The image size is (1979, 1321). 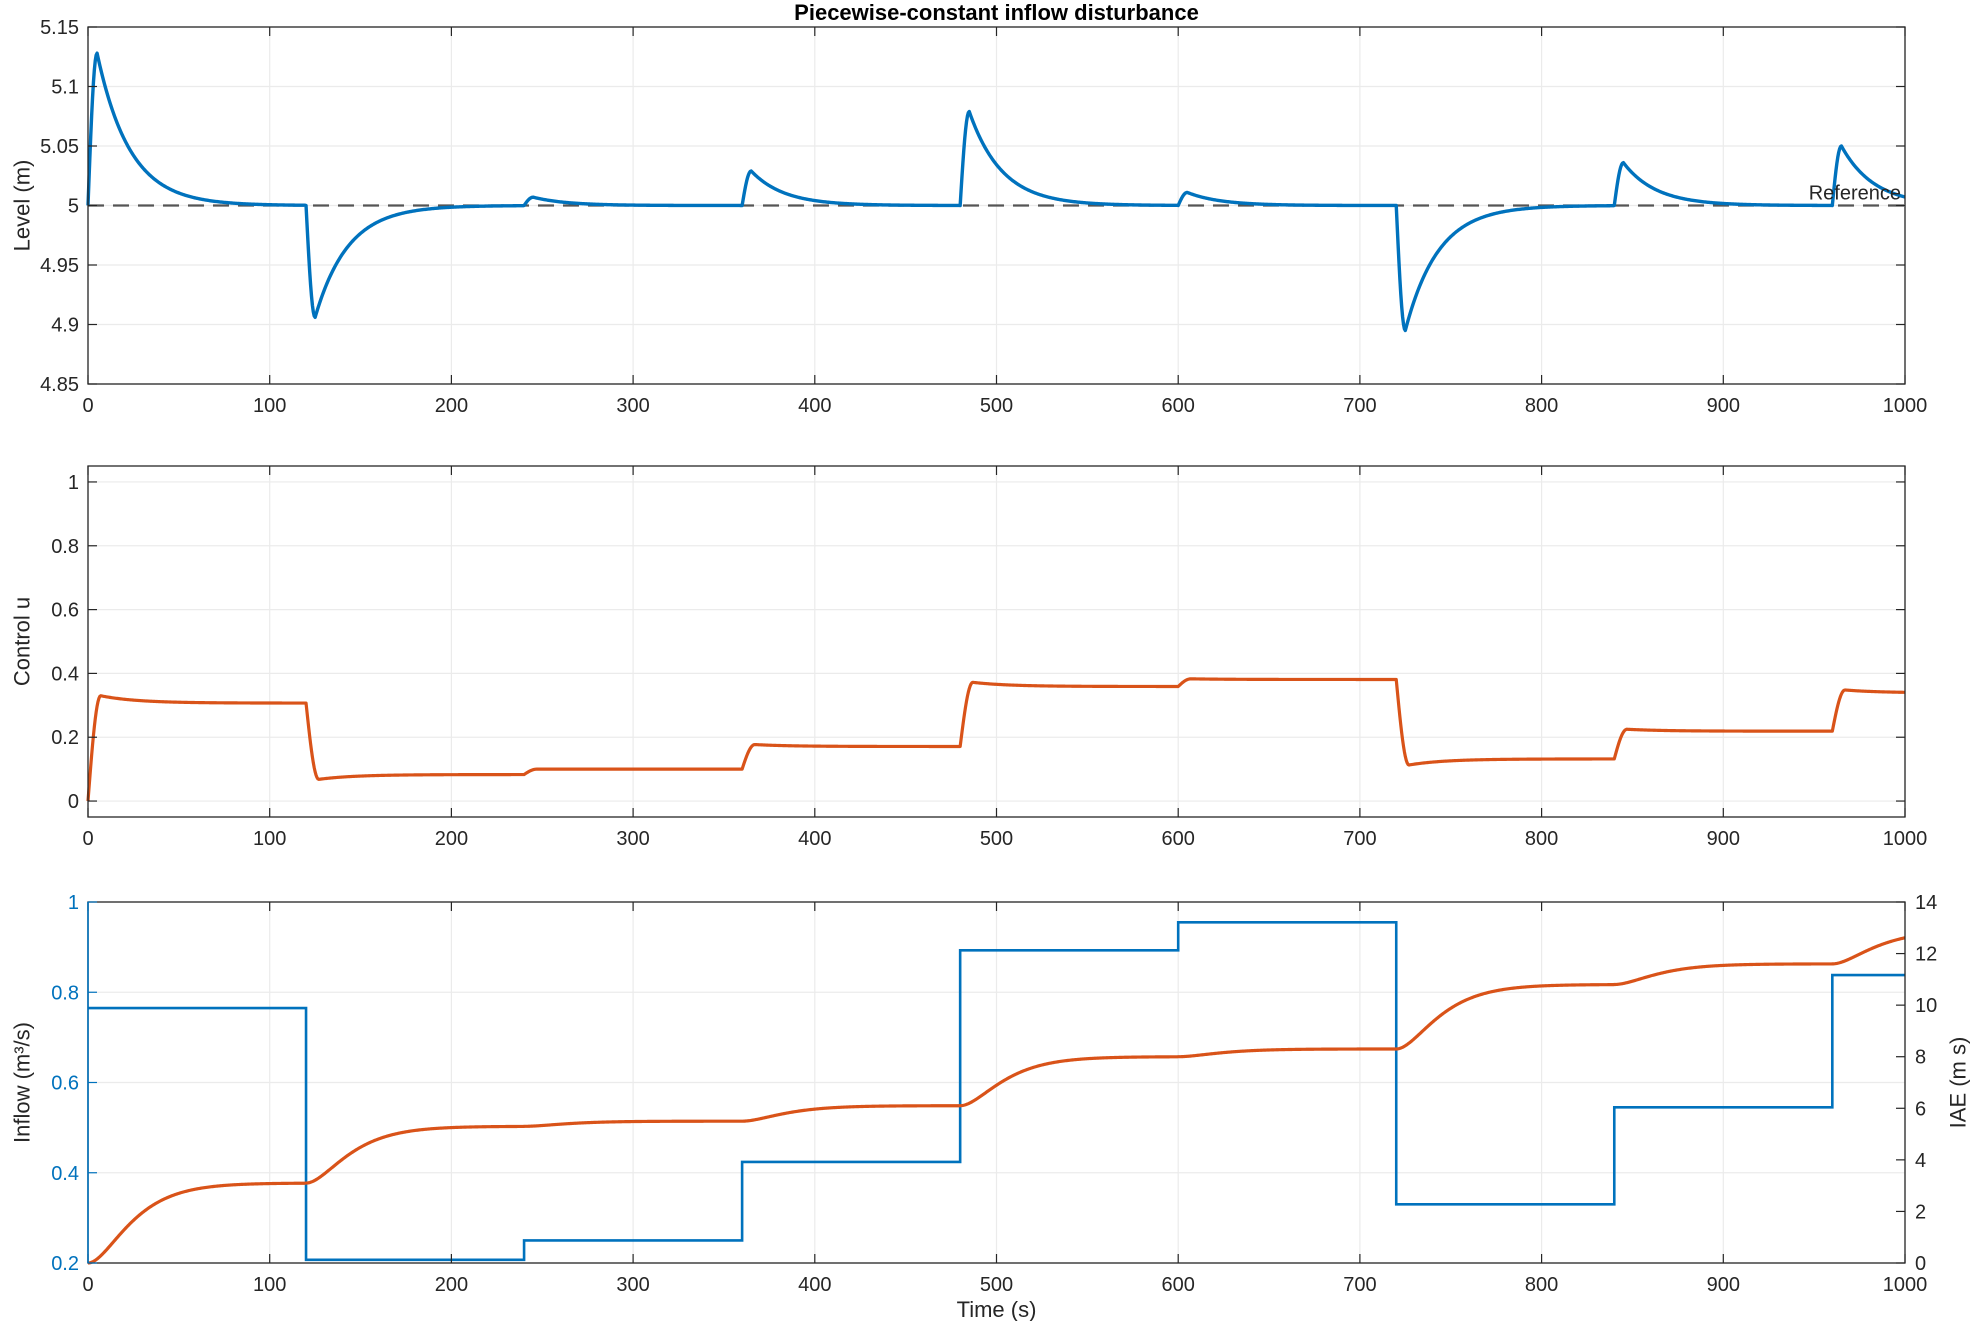 I want to click on level-y-axis-label: Level (m), so click(x=22, y=206).